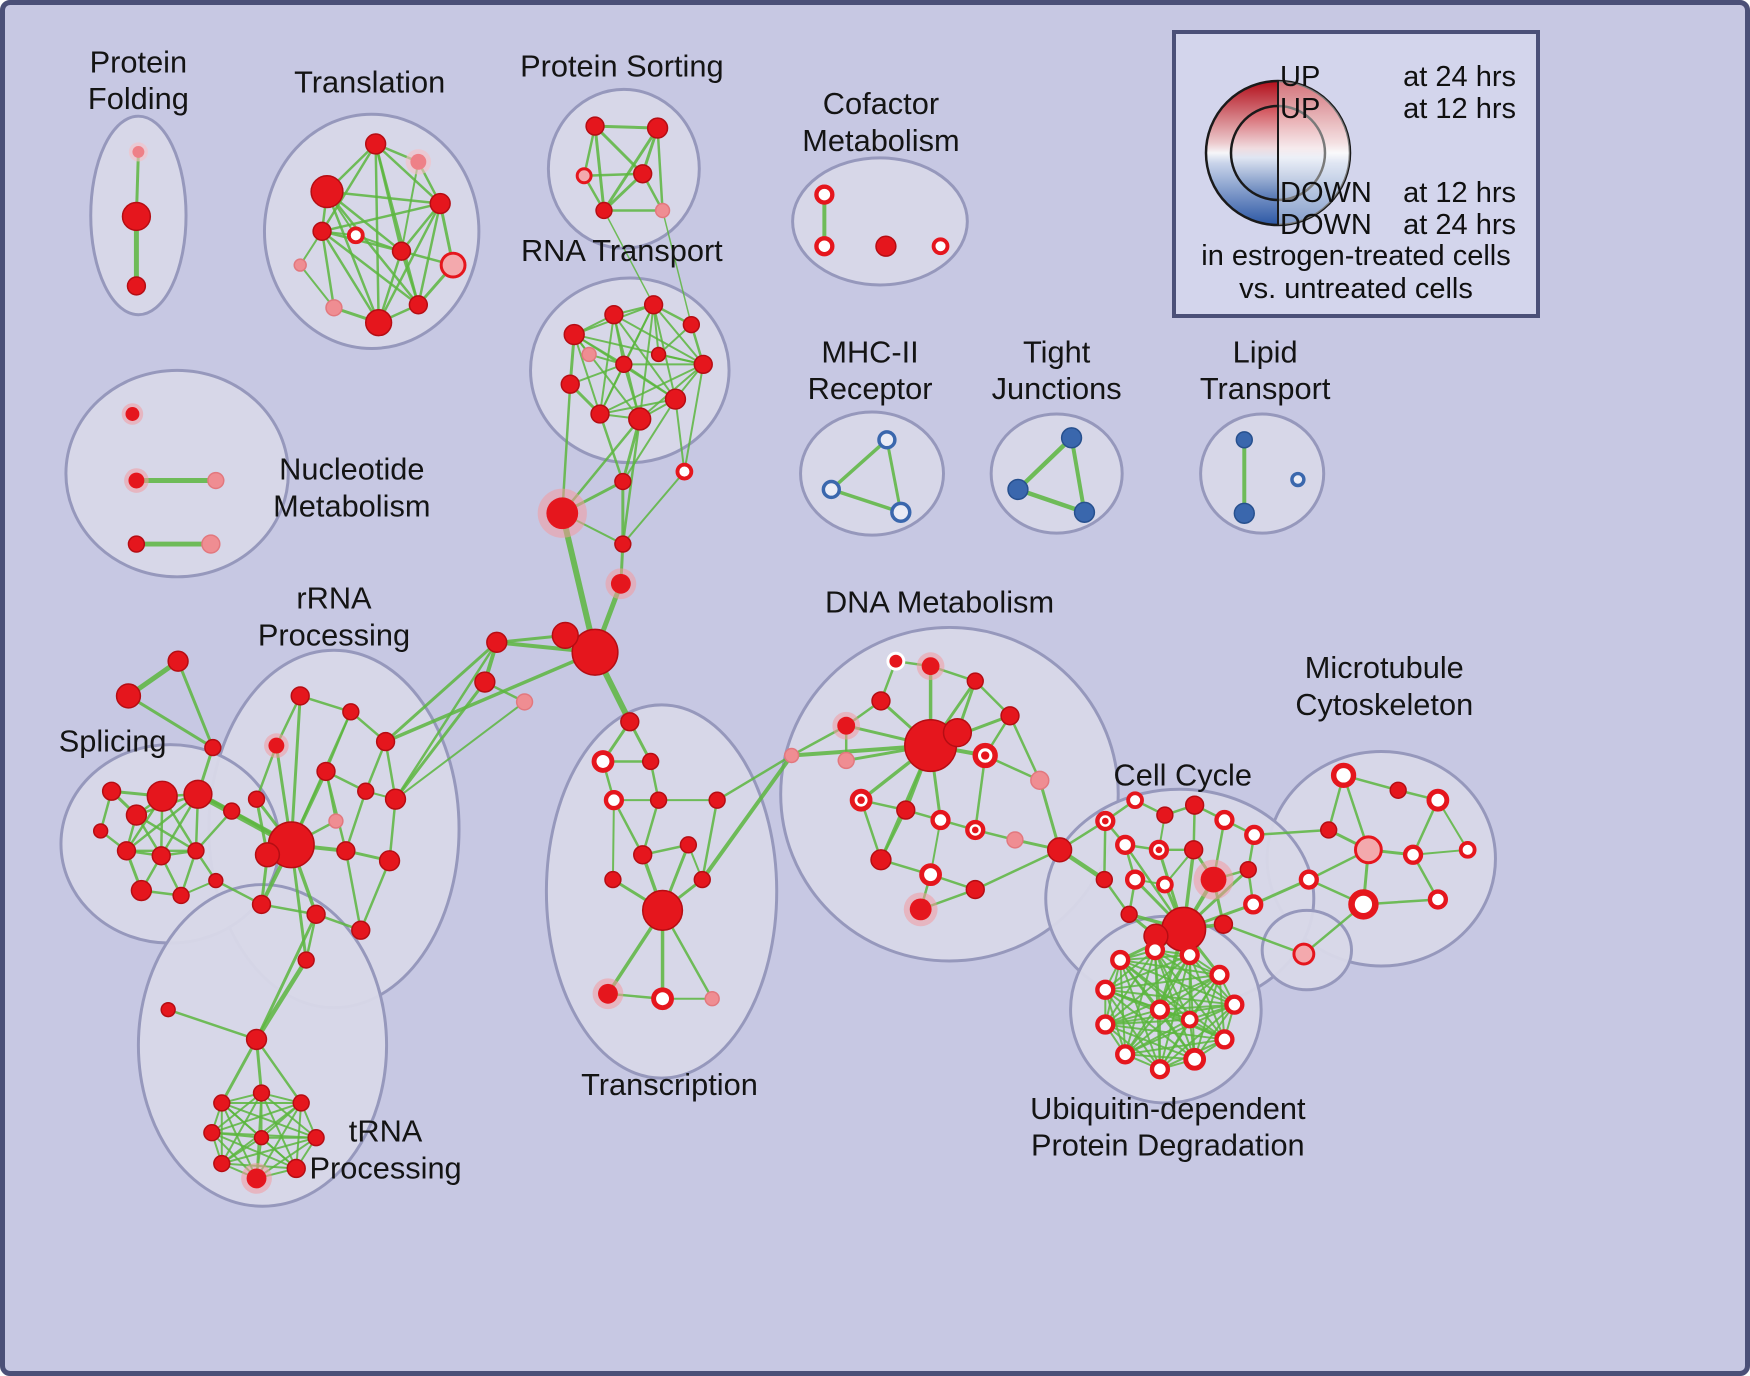 The width and height of the screenshot is (1750, 1376). Describe the element at coordinates (754, 778) in the screenshot. I see `edge-tc11-dl1` at that location.